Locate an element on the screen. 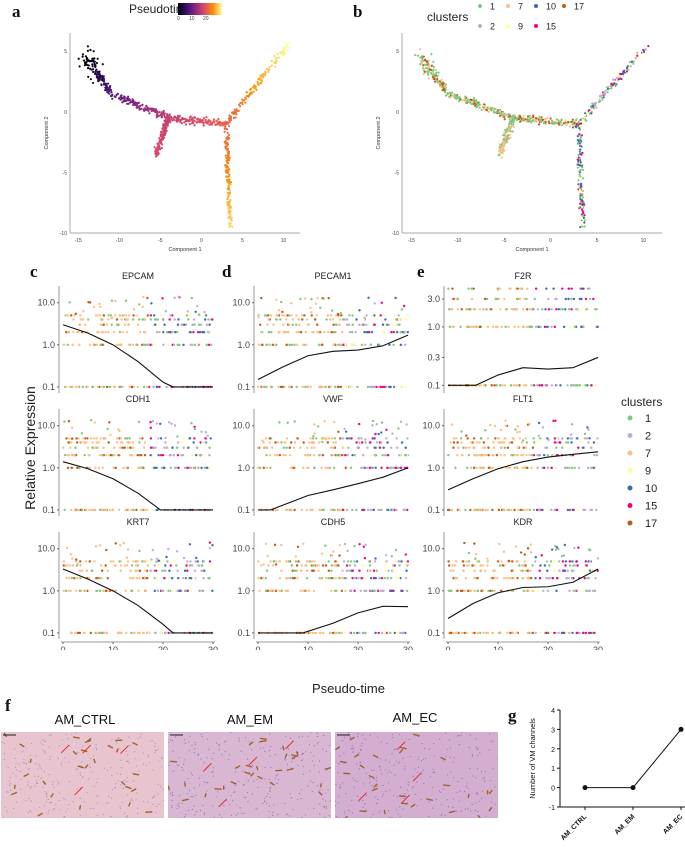 The image size is (685, 847). y-tick-label: 0.1 is located at coordinates (433, 633).